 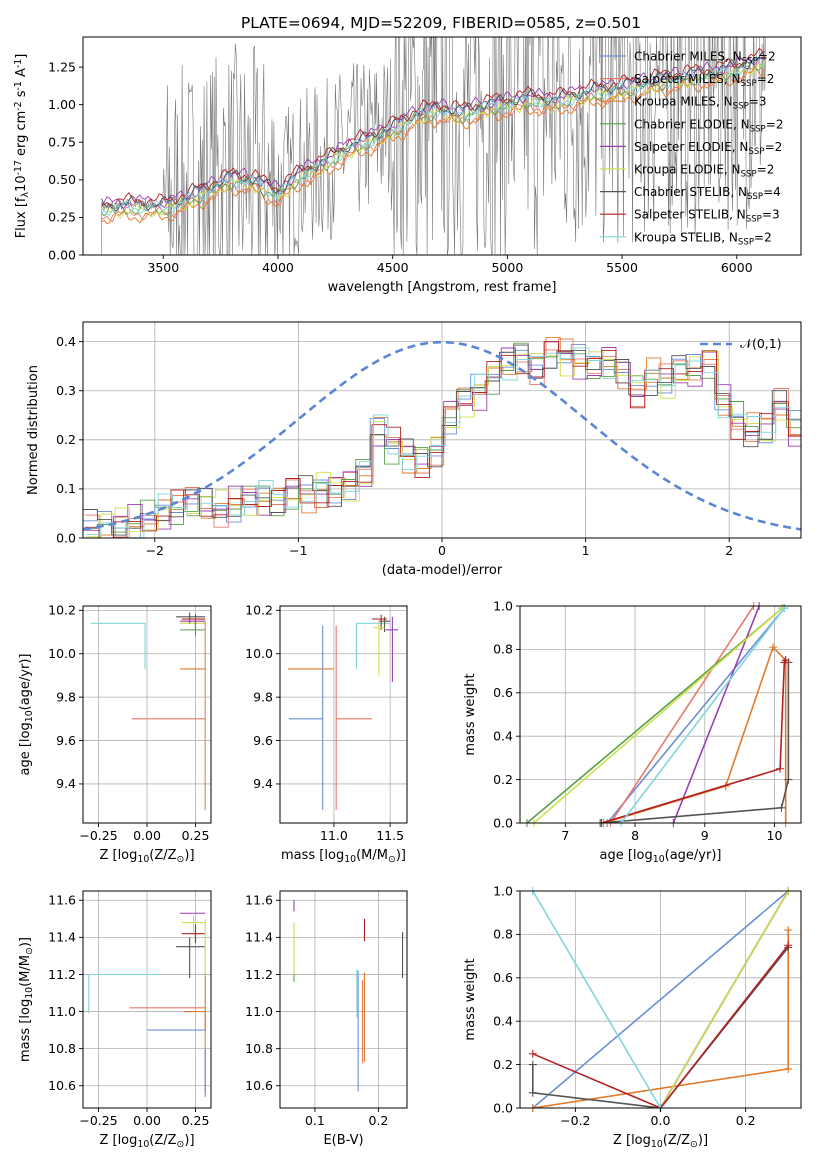 What do you see at coordinates (62, 104) in the screenshot?
I see `y-tick-label: 1.00` at bounding box center [62, 104].